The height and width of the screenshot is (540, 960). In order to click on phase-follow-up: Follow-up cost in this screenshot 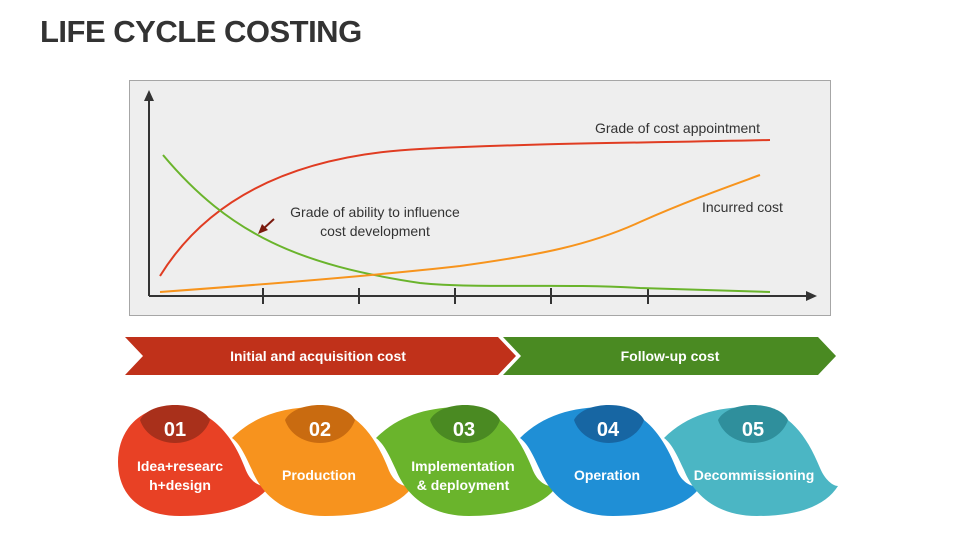, I will do `click(669, 356)`.